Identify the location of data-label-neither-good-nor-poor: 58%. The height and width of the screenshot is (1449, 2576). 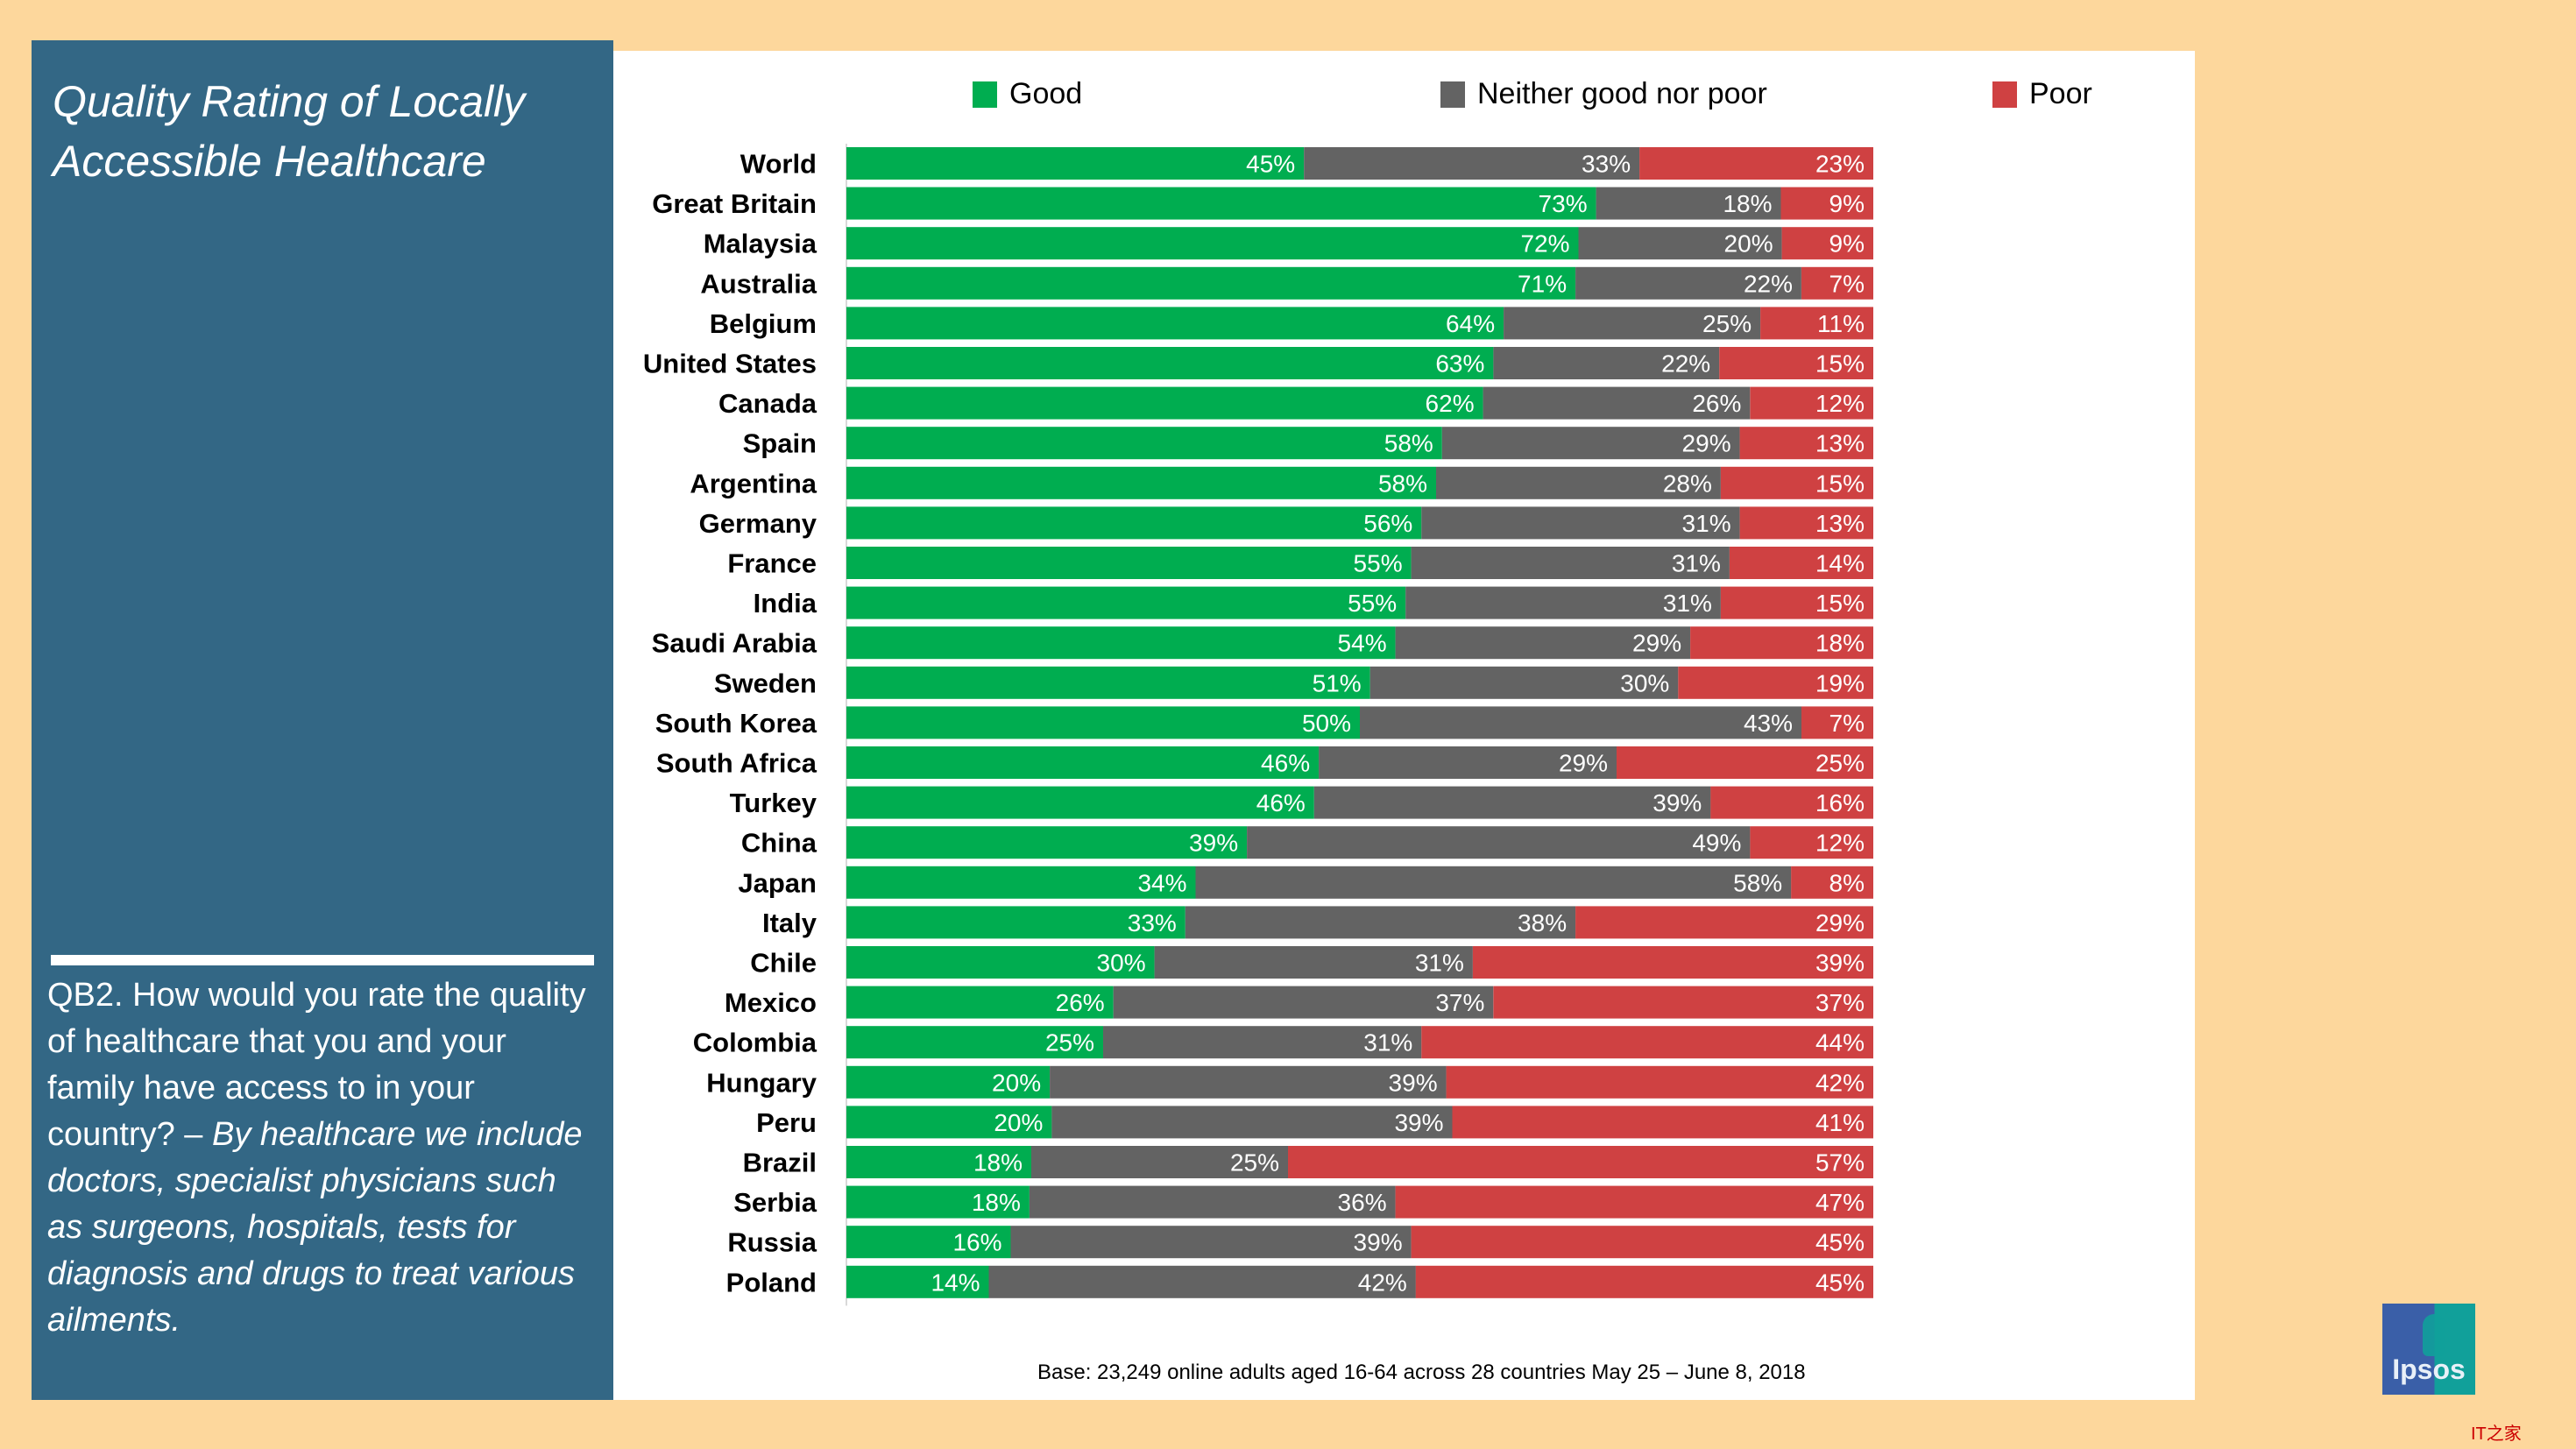
(1757, 883).